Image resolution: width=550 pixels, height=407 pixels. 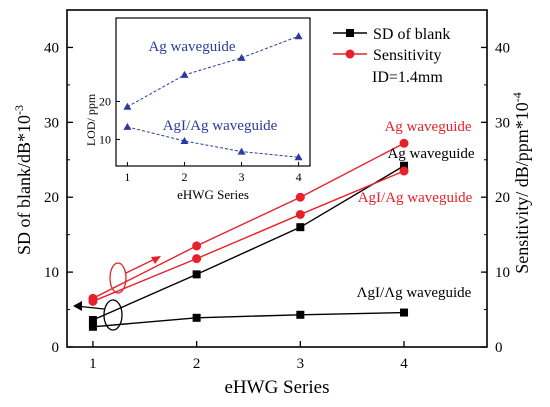 I want to click on inset-x-tick-label-2: 2, so click(x=184, y=177).